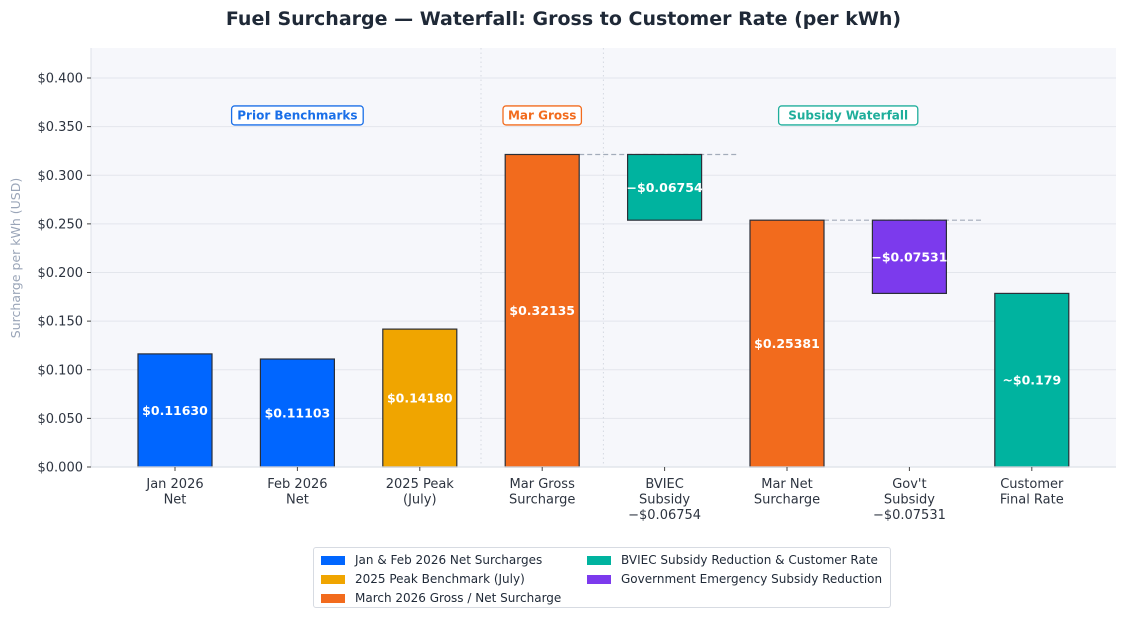 This screenshot has width=1127, height=621. I want to click on legend-item: Government Emergency Subsidy Reduction, so click(734, 579).